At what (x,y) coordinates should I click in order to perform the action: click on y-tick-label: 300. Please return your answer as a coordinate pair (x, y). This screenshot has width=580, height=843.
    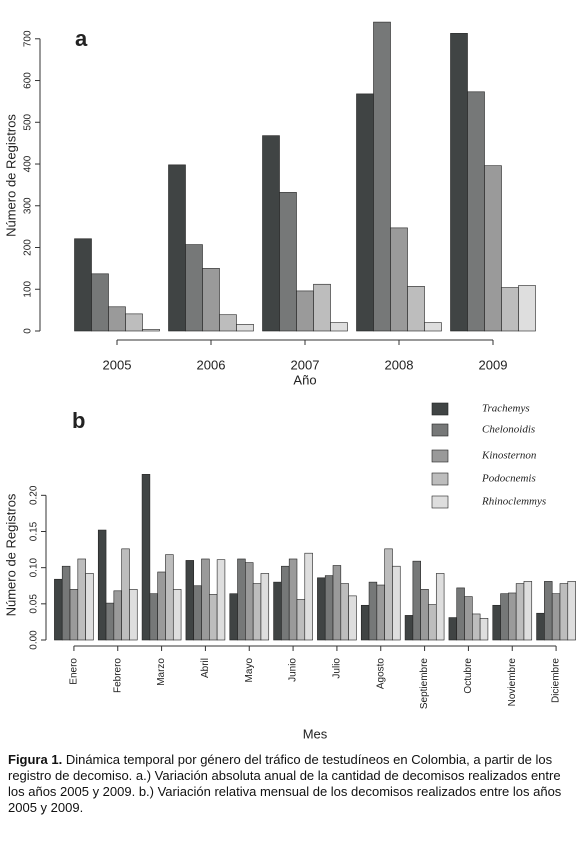
    Looking at the image, I should click on (28, 205).